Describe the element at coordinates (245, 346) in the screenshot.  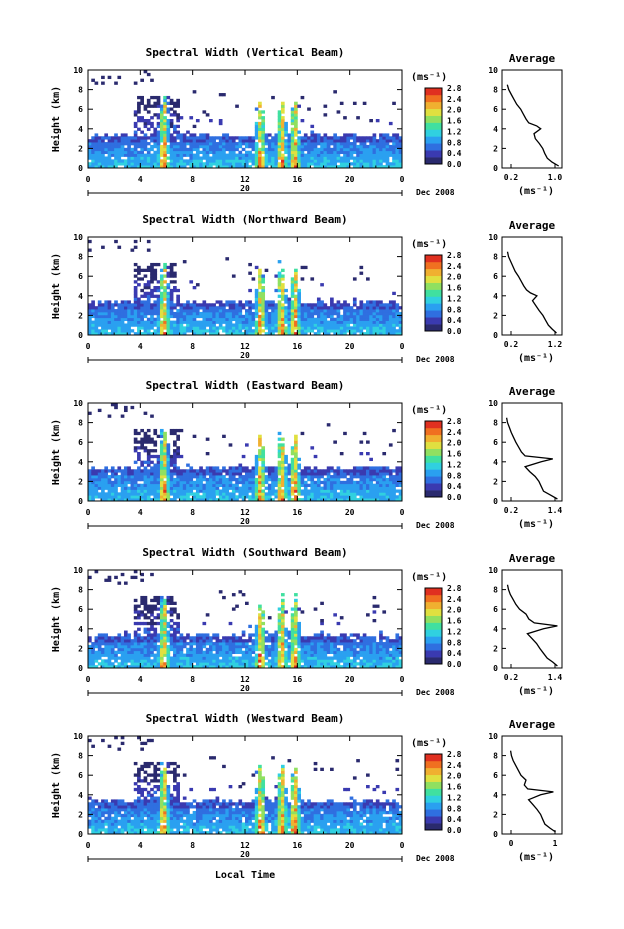
I see `x-tick-label: 12` at that location.